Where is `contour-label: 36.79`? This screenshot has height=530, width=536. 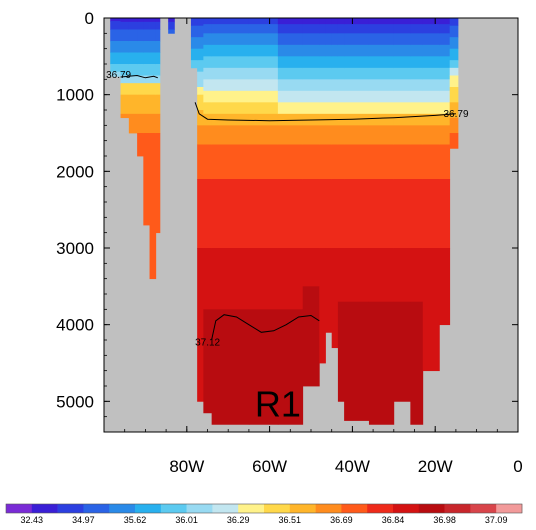 contour-label: 36.79 is located at coordinates (456, 114).